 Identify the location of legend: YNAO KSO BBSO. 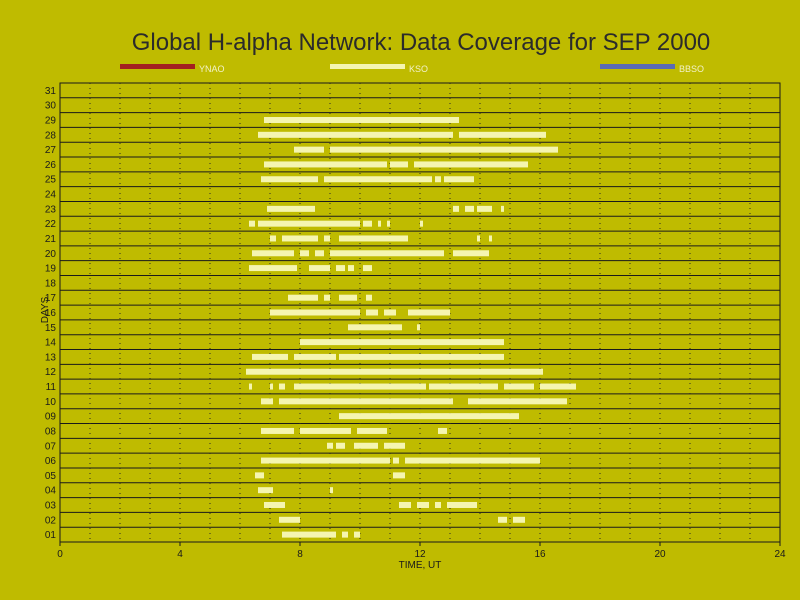
(412, 69).